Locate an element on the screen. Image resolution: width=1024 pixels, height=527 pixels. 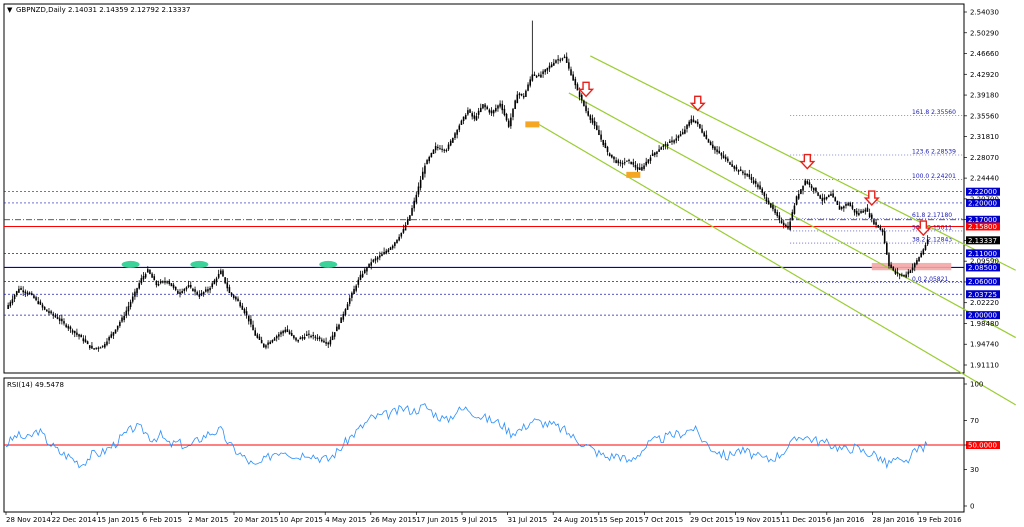
level-tag-4: 2.11000 is located at coordinates (982, 254).